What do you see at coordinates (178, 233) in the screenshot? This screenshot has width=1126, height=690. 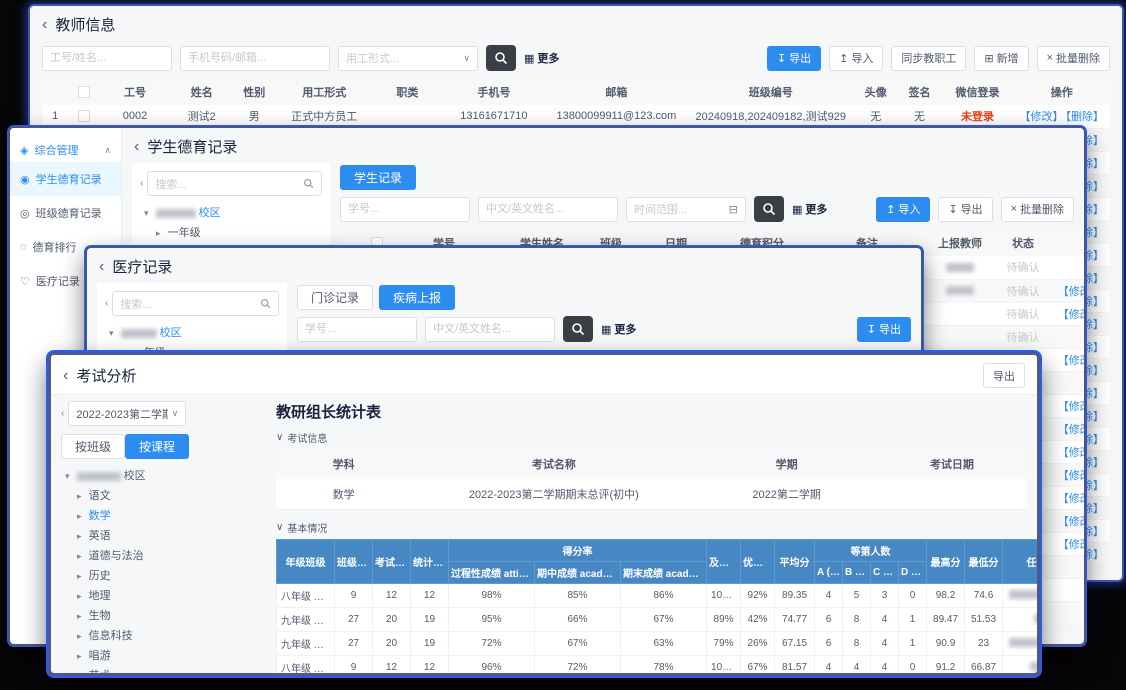 I see `tree-node-grade: ▸ 一年级` at bounding box center [178, 233].